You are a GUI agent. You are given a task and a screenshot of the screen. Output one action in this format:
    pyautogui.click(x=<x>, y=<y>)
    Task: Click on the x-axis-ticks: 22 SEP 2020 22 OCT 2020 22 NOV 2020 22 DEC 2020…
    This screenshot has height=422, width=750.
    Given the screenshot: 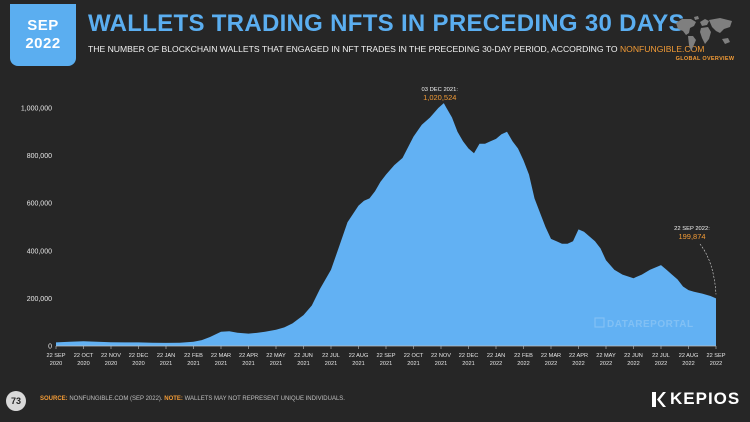 What is the action you would take?
    pyautogui.click(x=386, y=356)
    